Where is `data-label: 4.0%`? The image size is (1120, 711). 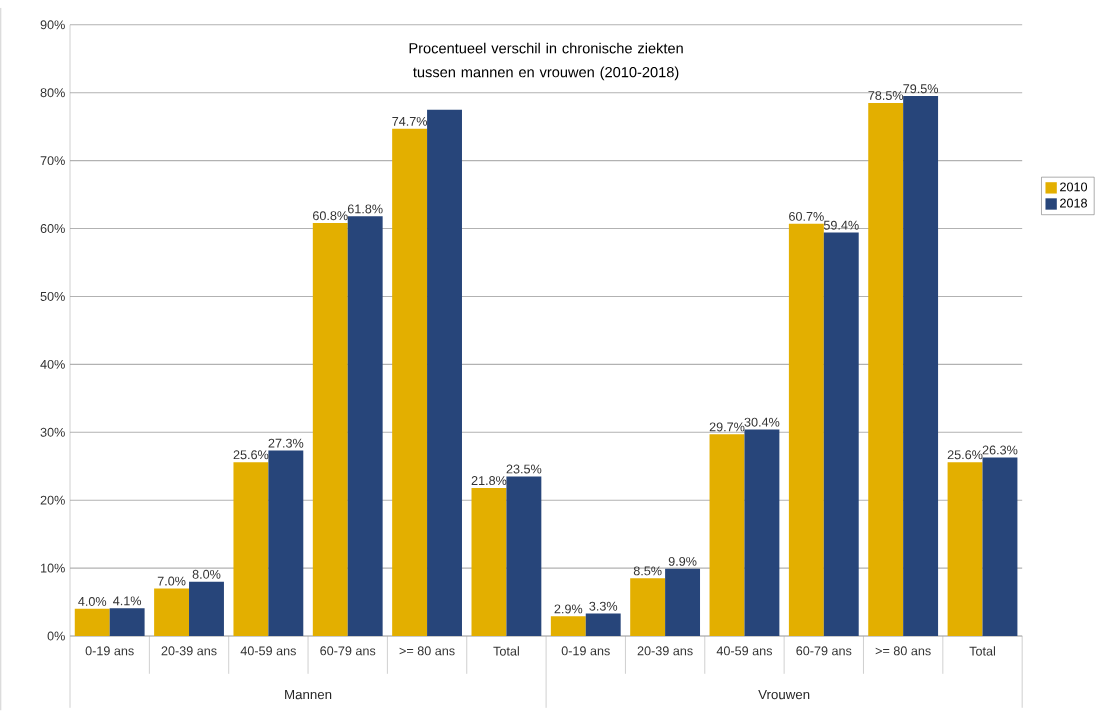 data-label: 4.0% is located at coordinates (92, 601).